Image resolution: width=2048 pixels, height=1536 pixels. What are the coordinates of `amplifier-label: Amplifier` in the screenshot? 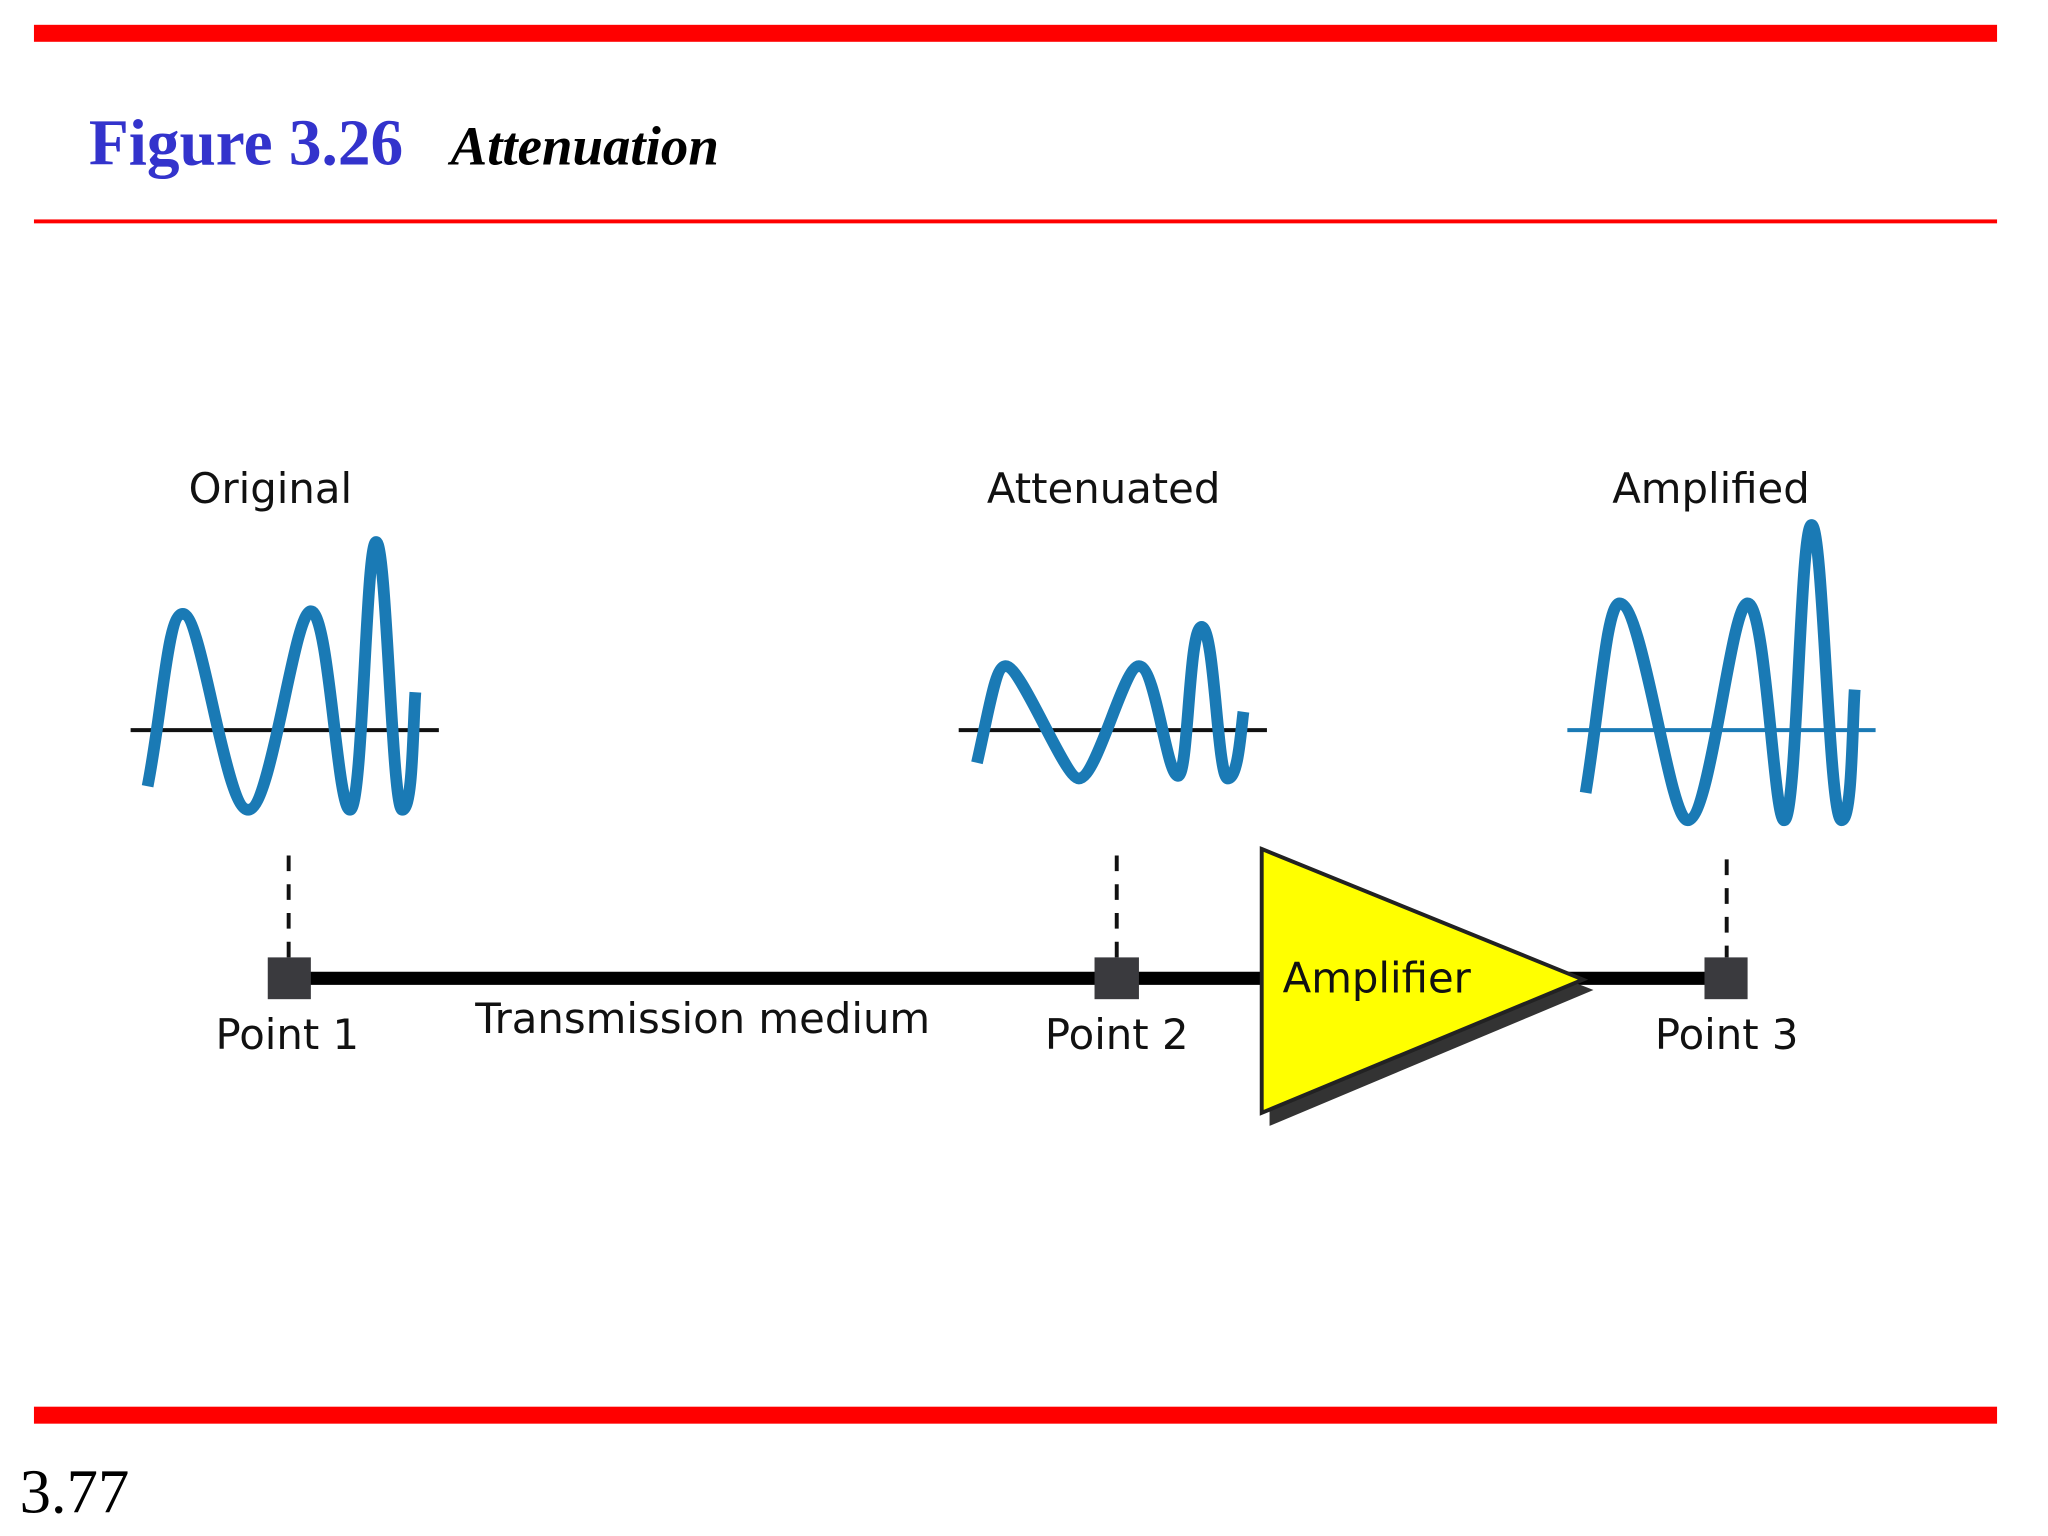 It's located at (1377, 978).